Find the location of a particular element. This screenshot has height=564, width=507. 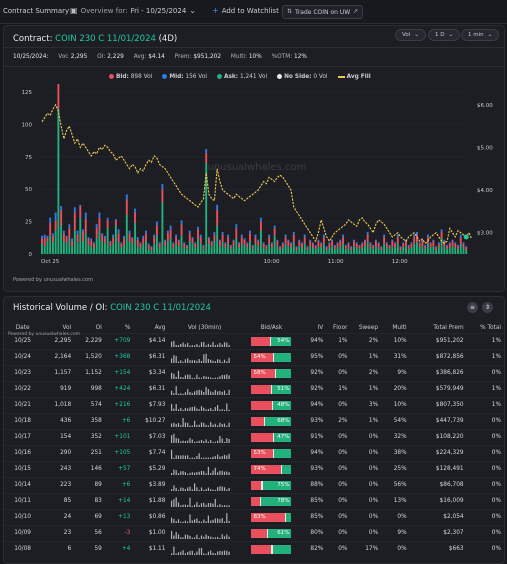

col-pct-change: % is located at coordinates (127, 327).